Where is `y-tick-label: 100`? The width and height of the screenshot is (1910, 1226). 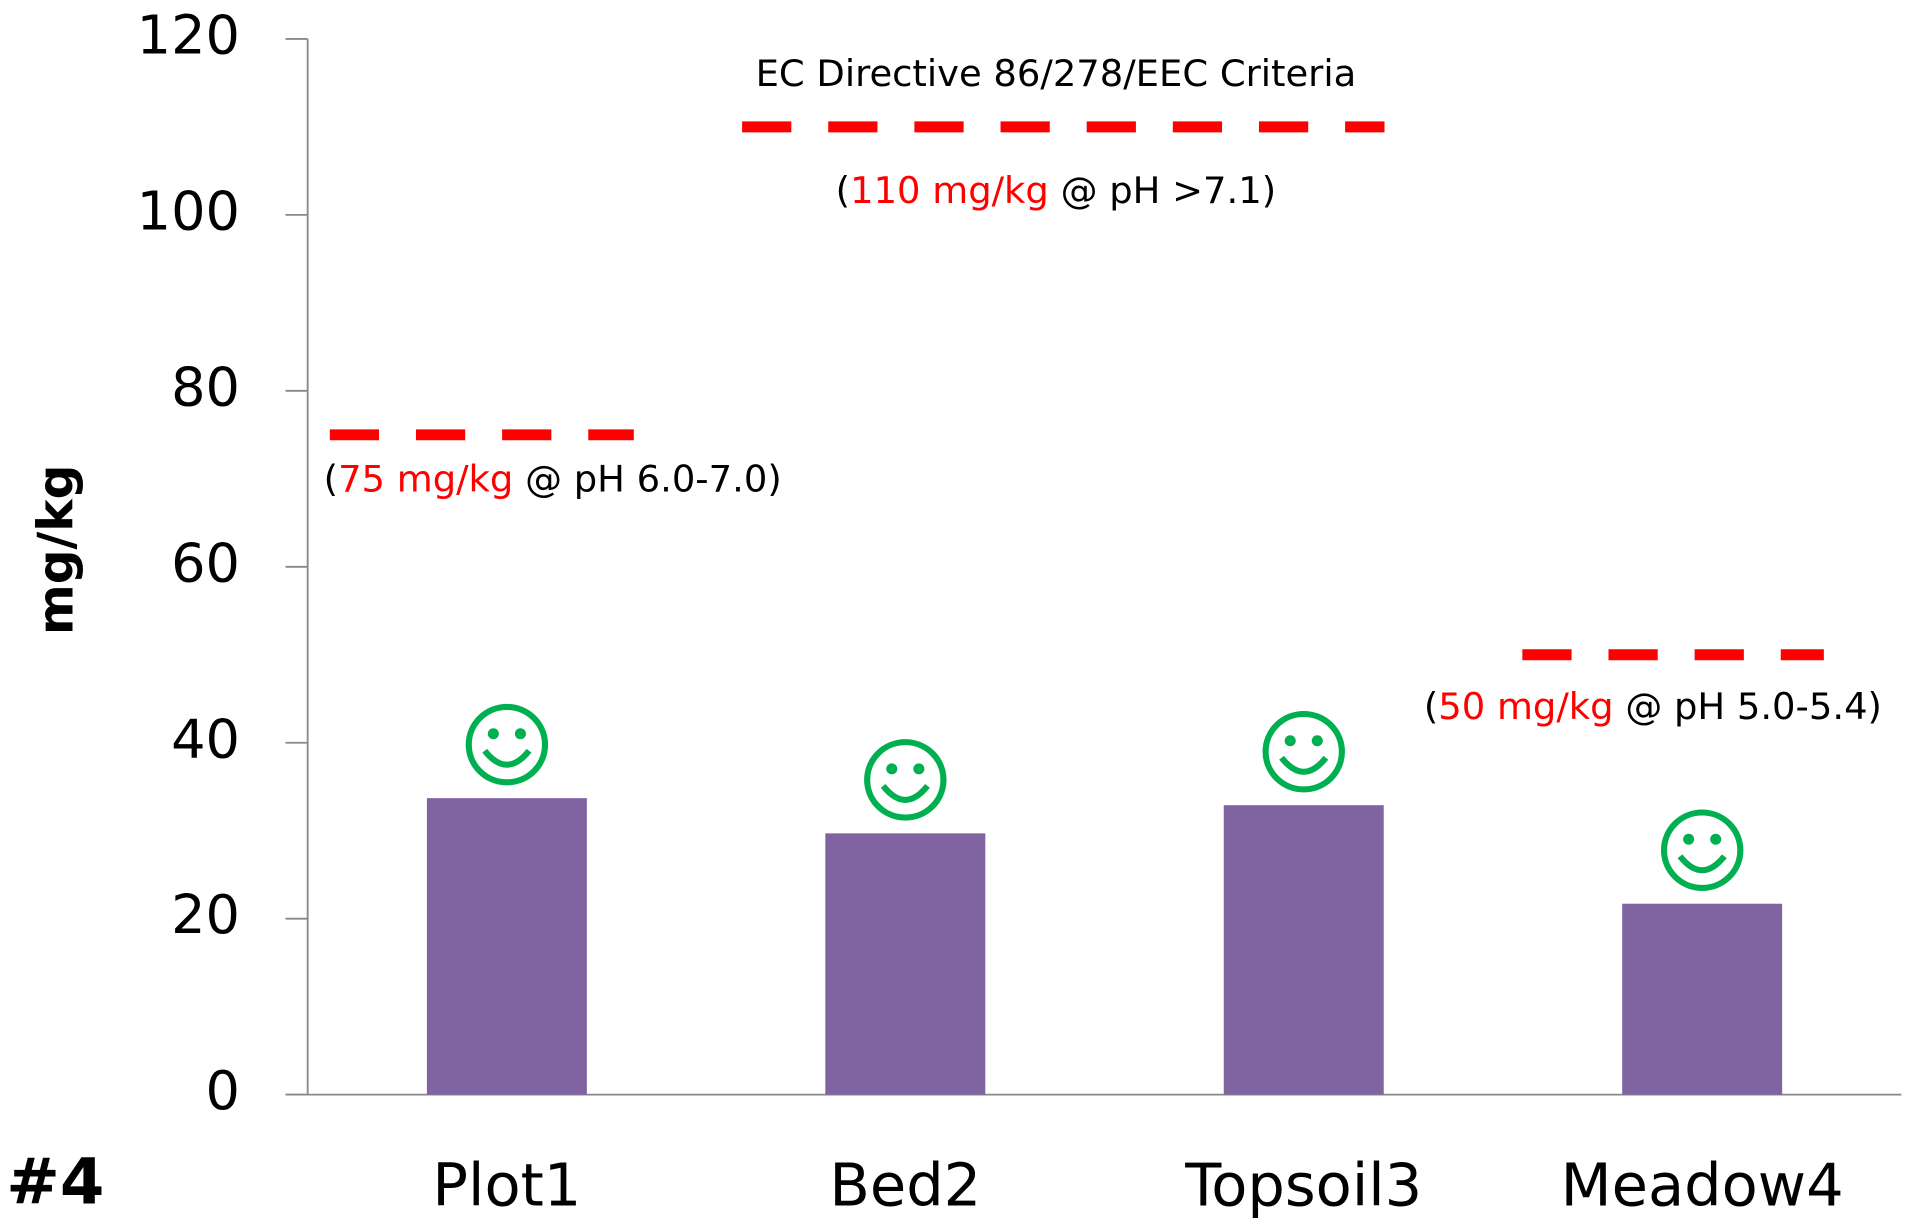 y-tick-label: 100 is located at coordinates (188, 211).